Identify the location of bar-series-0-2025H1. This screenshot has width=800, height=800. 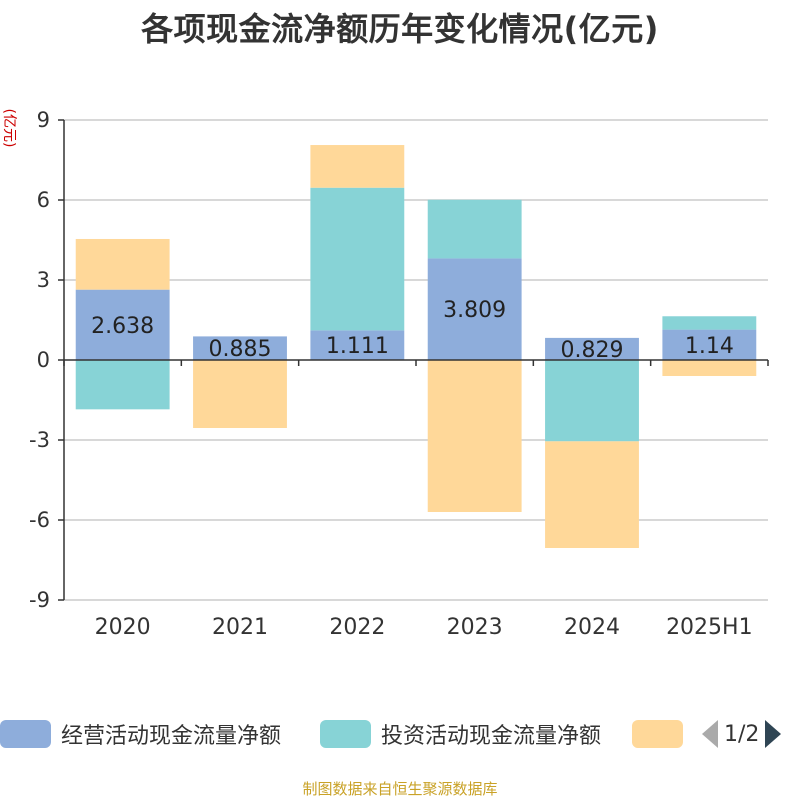
(709, 344).